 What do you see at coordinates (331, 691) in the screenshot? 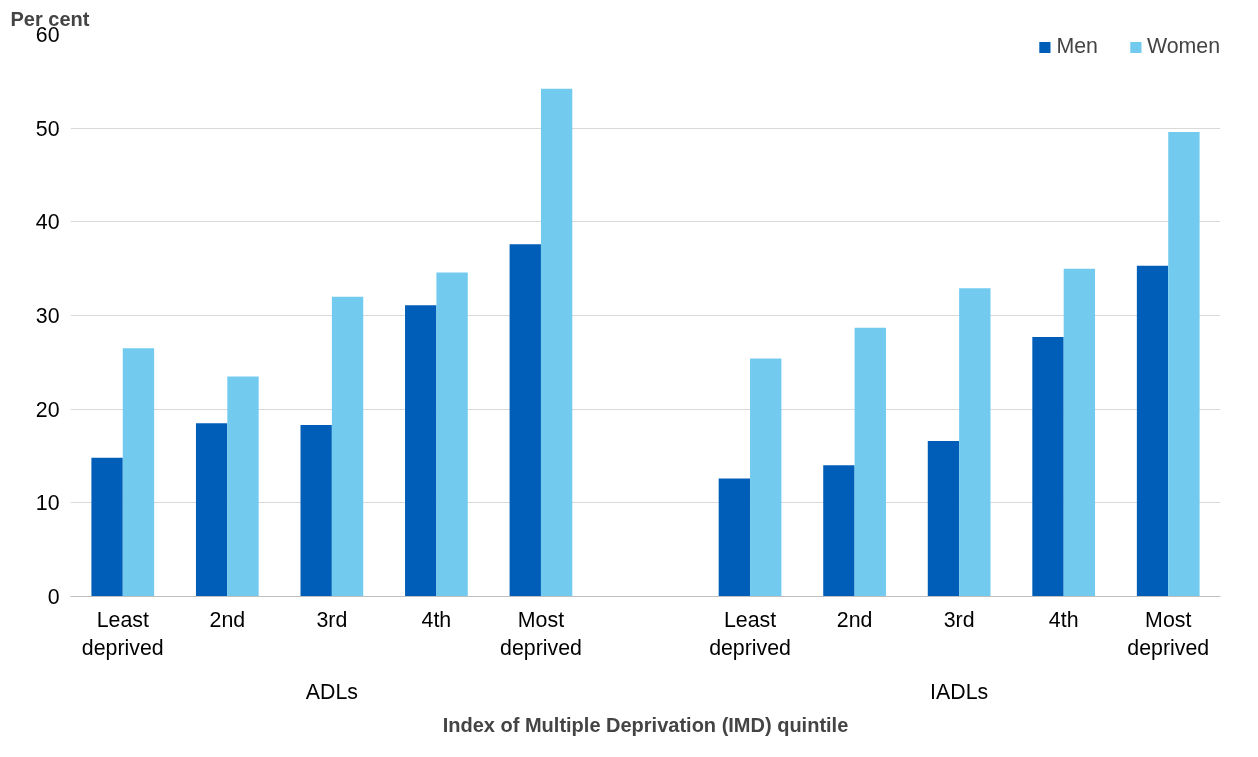
I see `text: ADLs` at bounding box center [331, 691].